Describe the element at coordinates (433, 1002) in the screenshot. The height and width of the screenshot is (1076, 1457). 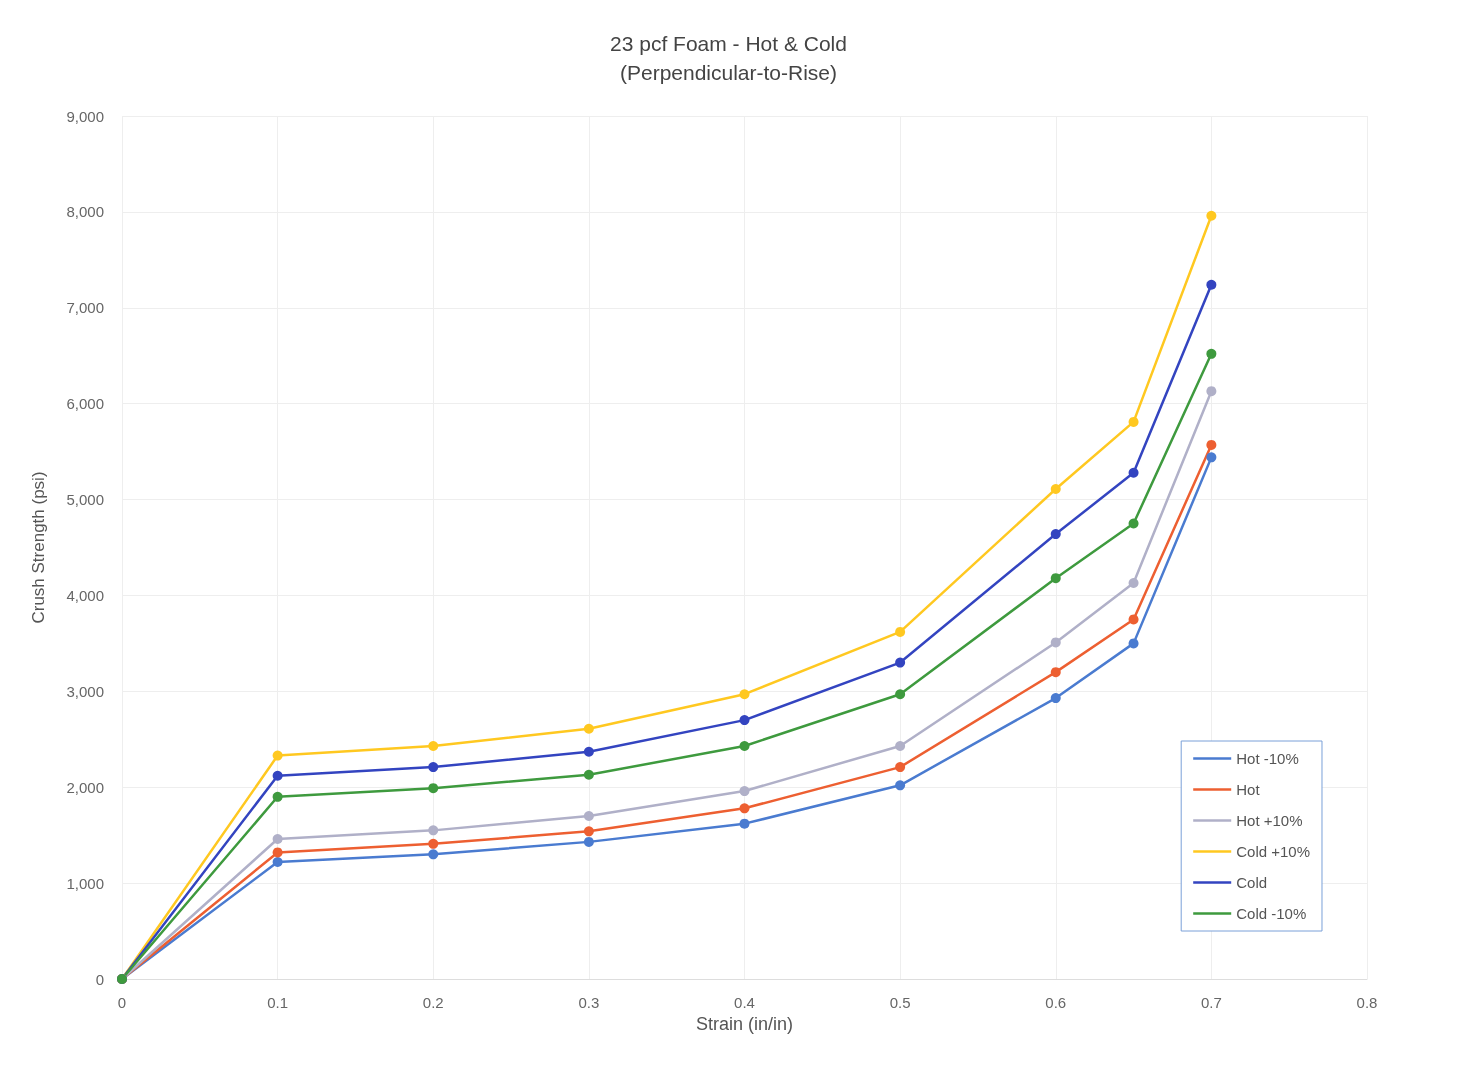
I see `x-tick-label: 0.2` at that location.